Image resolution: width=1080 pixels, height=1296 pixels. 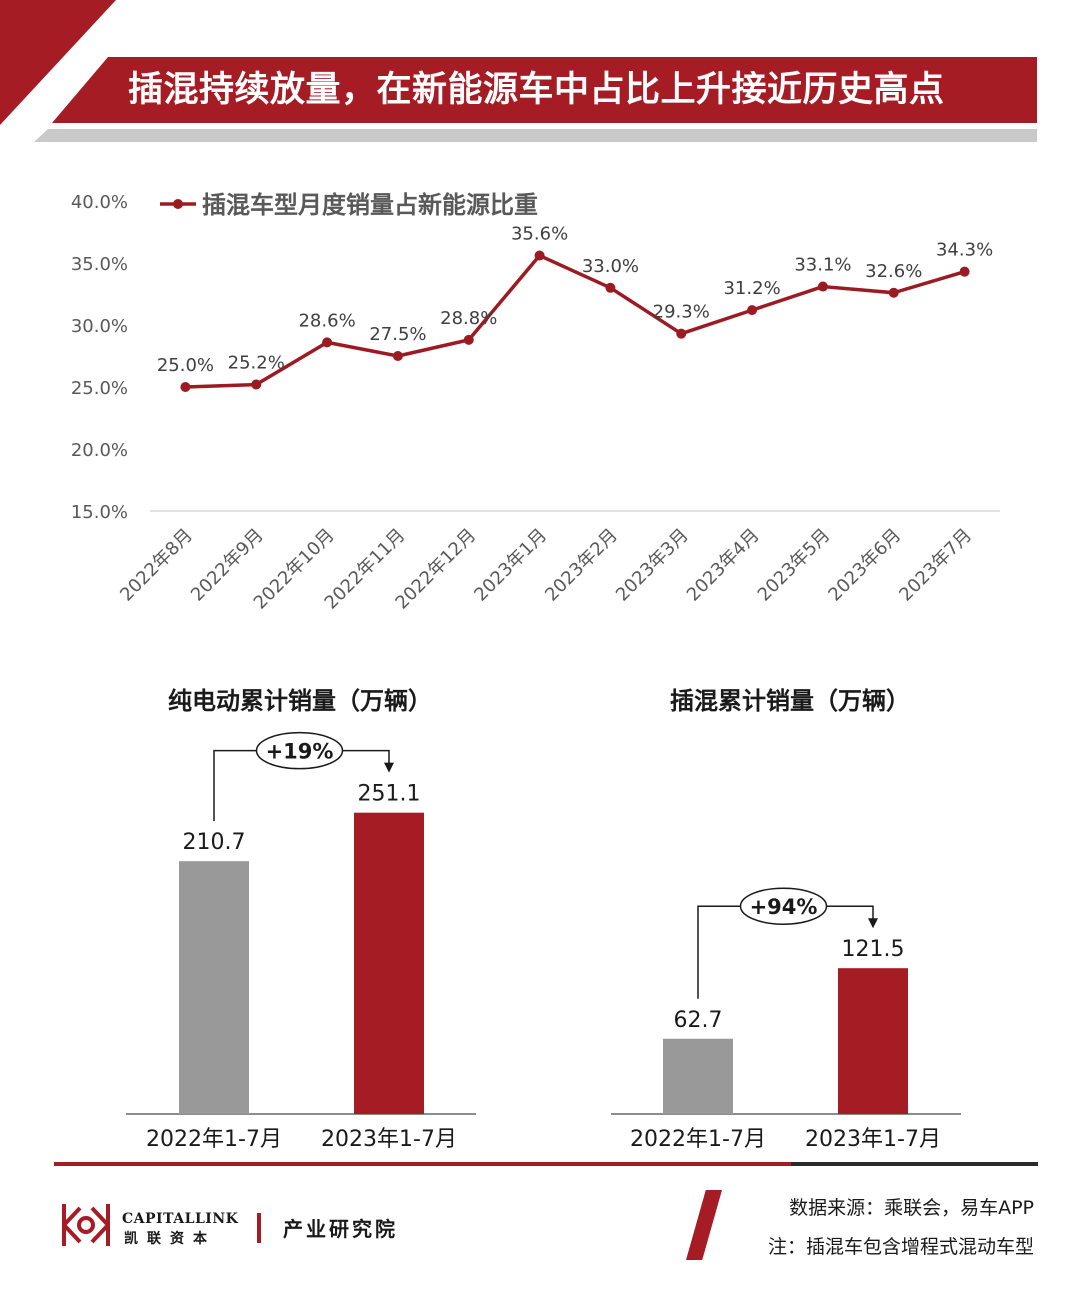 I want to click on bar-value-label: 210.7, so click(x=214, y=842).